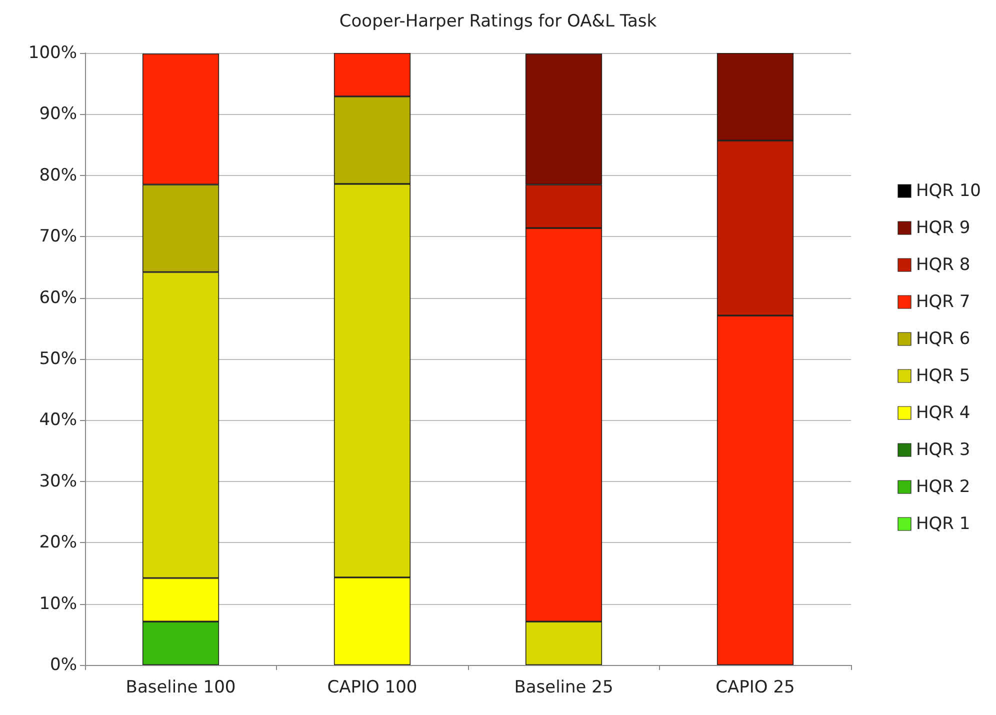  What do you see at coordinates (58, 236) in the screenshot?
I see `y-tick-label: 70%` at bounding box center [58, 236].